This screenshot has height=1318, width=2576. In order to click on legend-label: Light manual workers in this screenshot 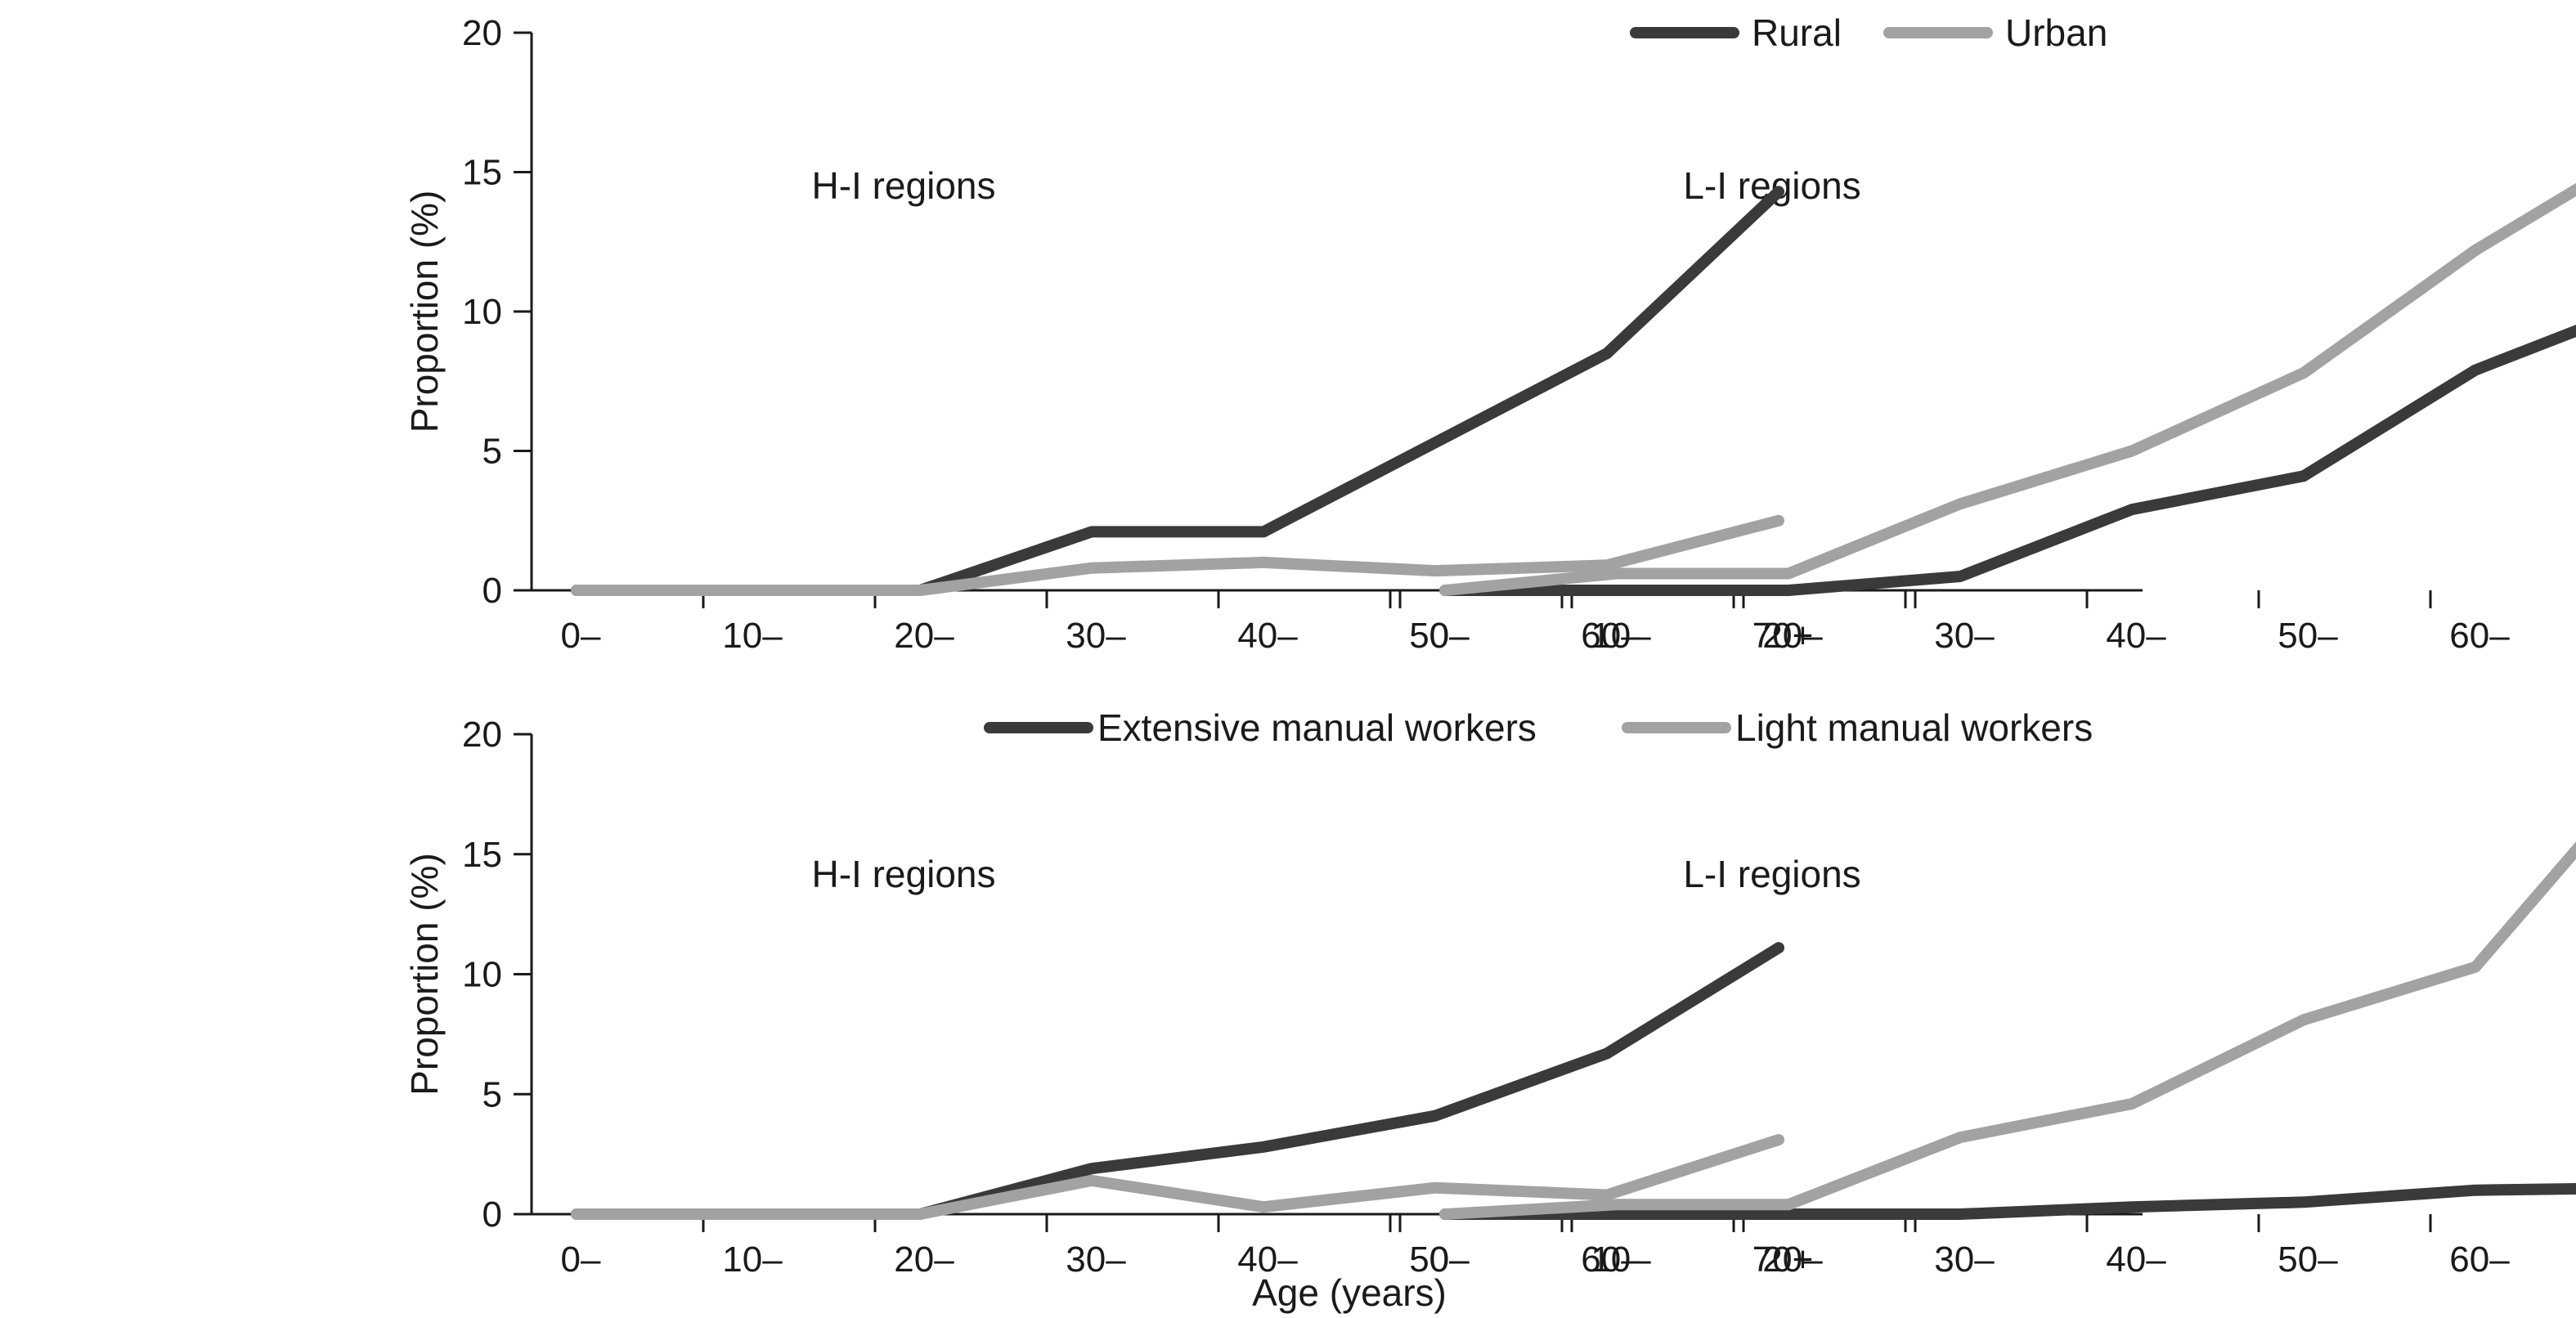, I will do `click(1914, 727)`.